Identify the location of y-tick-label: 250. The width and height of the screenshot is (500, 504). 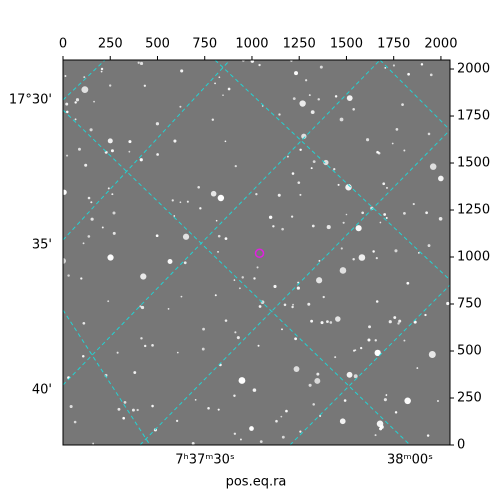
(469, 398).